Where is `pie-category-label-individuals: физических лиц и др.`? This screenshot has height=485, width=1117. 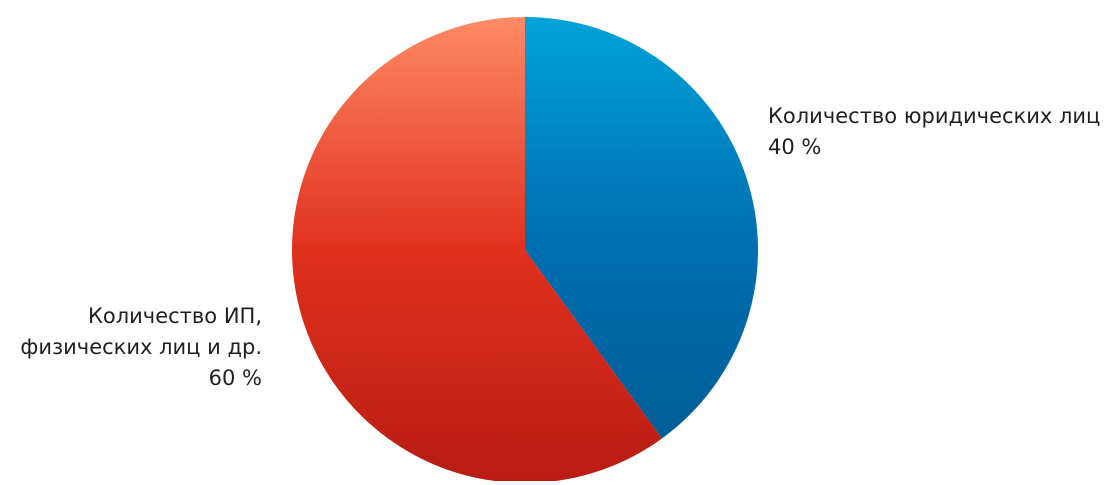 pie-category-label-individuals: физических лиц и др. is located at coordinates (141, 347).